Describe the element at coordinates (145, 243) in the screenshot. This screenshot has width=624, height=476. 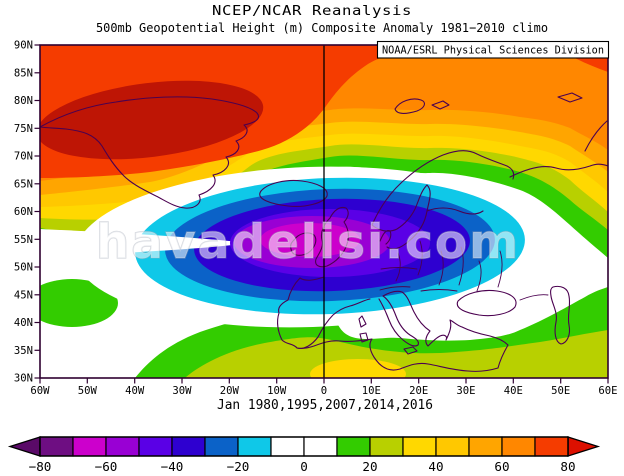
I see `anomaly-white-wedge-west` at that location.